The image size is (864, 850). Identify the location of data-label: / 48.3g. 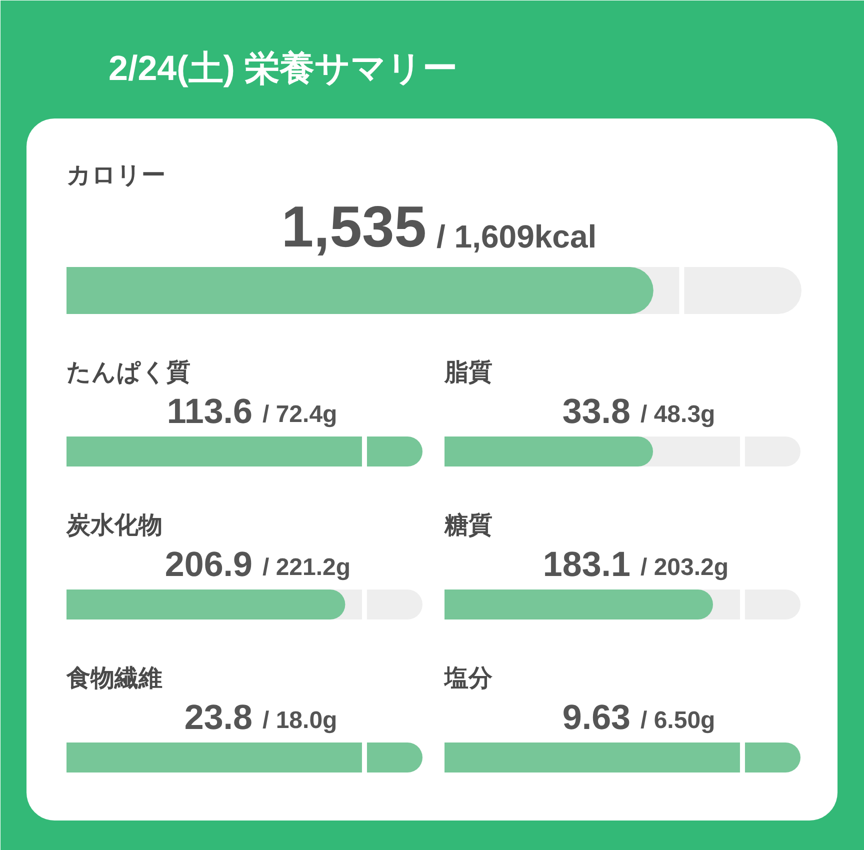
(678, 414).